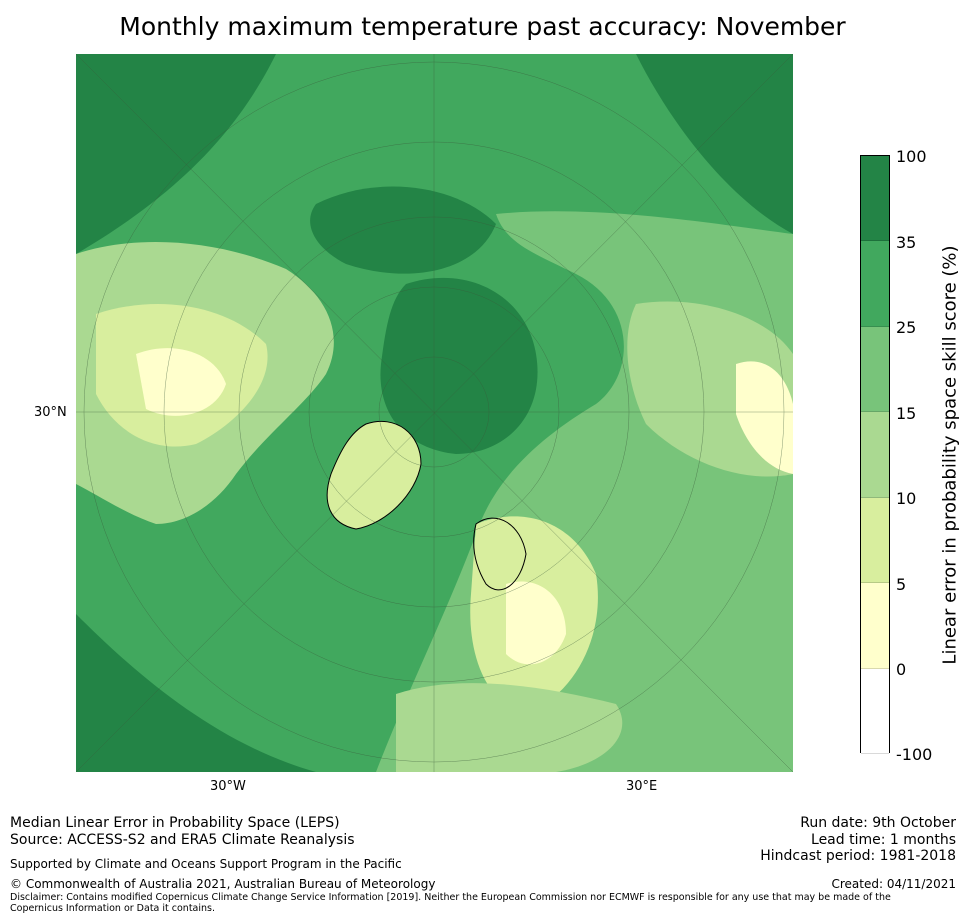  I want to click on colorbar-tick: 15, so click(906, 413).